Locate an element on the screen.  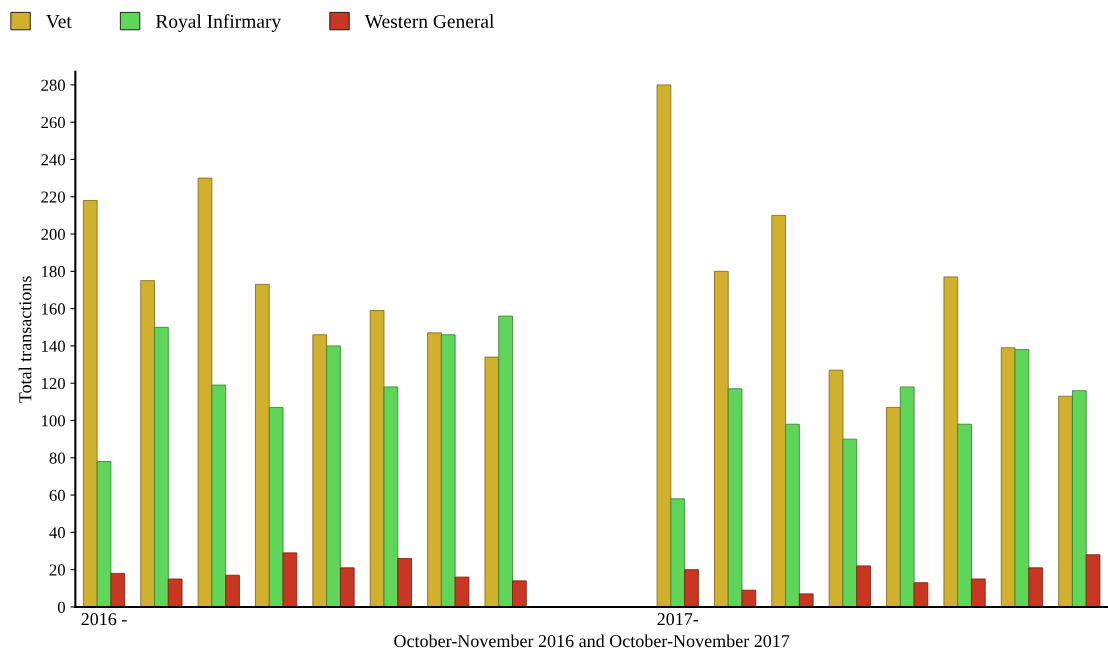
legend-label: Vet is located at coordinates (59, 22).